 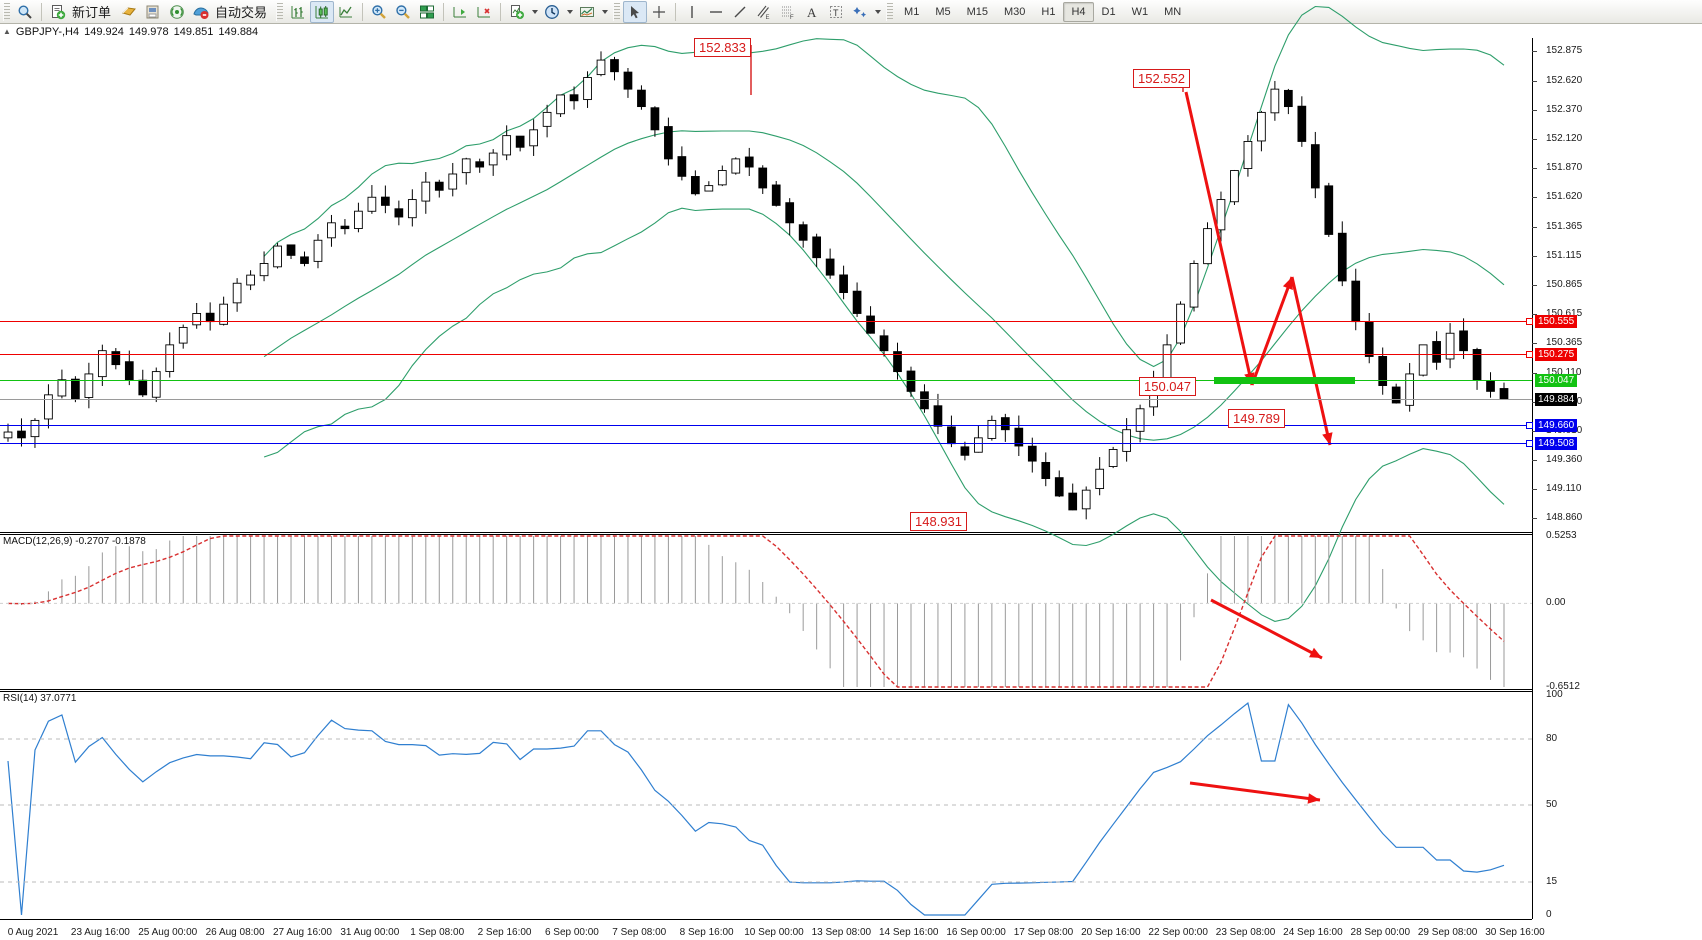 What do you see at coordinates (1564, 343) in the screenshot?
I see `price-axis-tick-label: 150.365` at bounding box center [1564, 343].